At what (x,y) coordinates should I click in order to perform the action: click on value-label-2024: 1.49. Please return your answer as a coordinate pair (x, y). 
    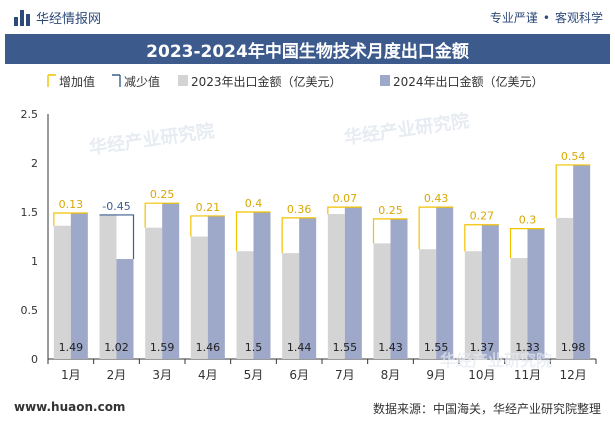
    Looking at the image, I should click on (71, 347).